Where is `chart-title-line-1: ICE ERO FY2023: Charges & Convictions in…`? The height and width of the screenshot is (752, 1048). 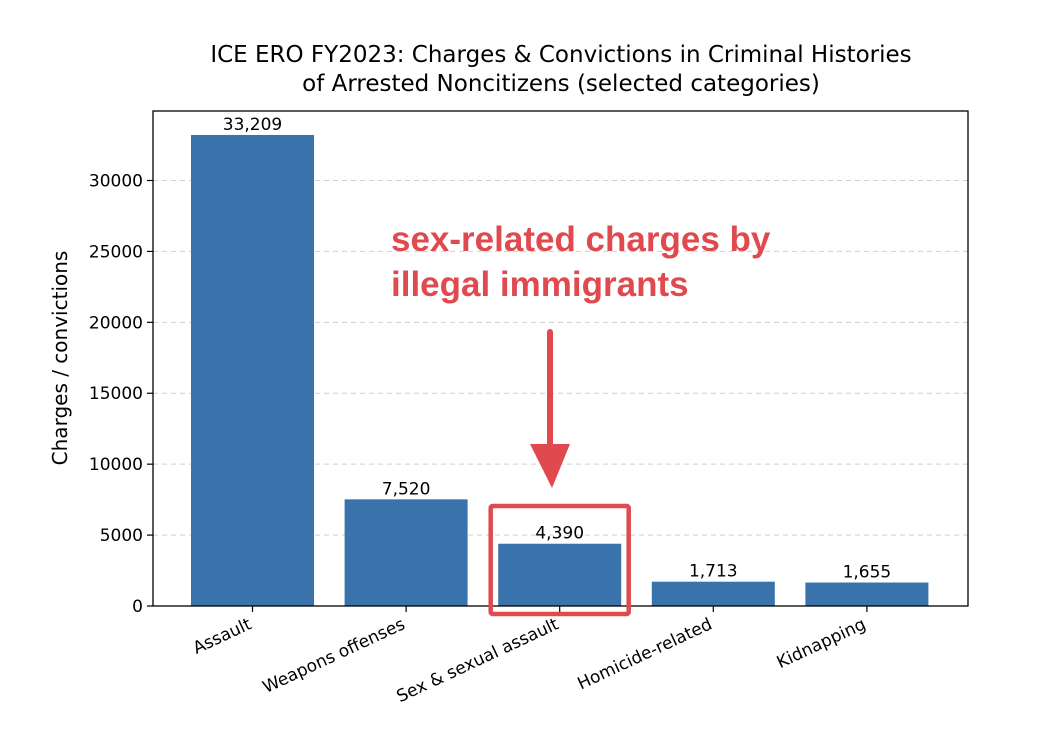
chart-title-line-1: ICE ERO FY2023: Charges & Convictions in… is located at coordinates (560, 55).